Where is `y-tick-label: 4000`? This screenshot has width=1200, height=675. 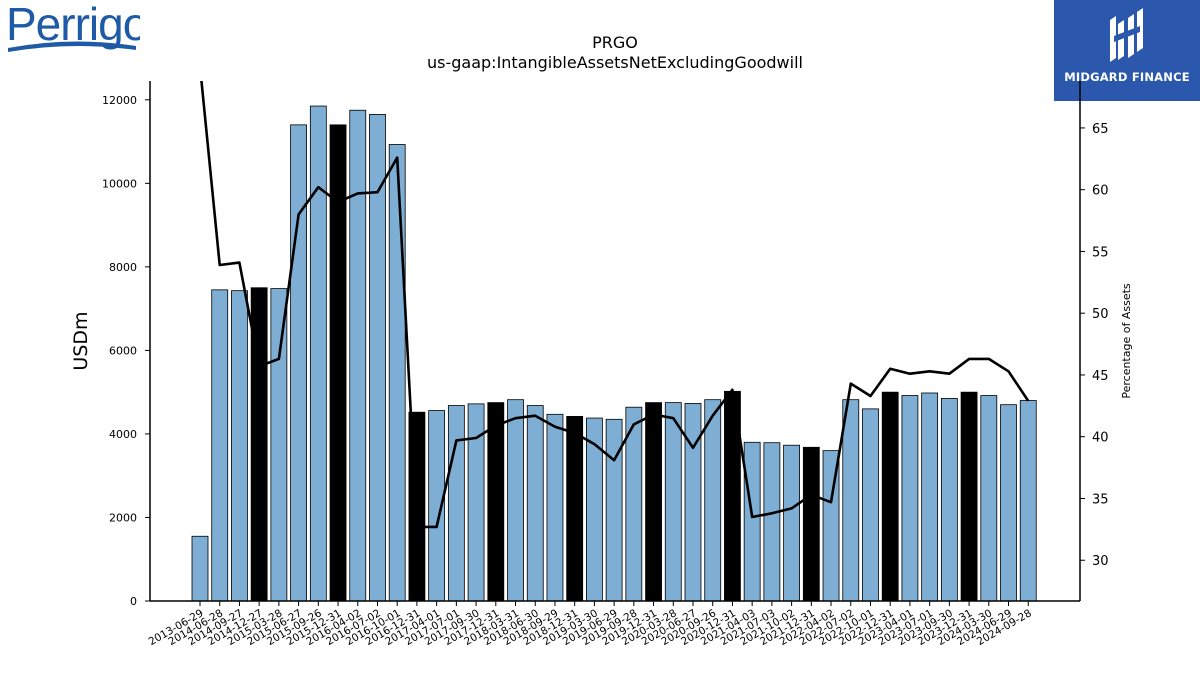 y-tick-label: 4000 is located at coordinates (123, 434).